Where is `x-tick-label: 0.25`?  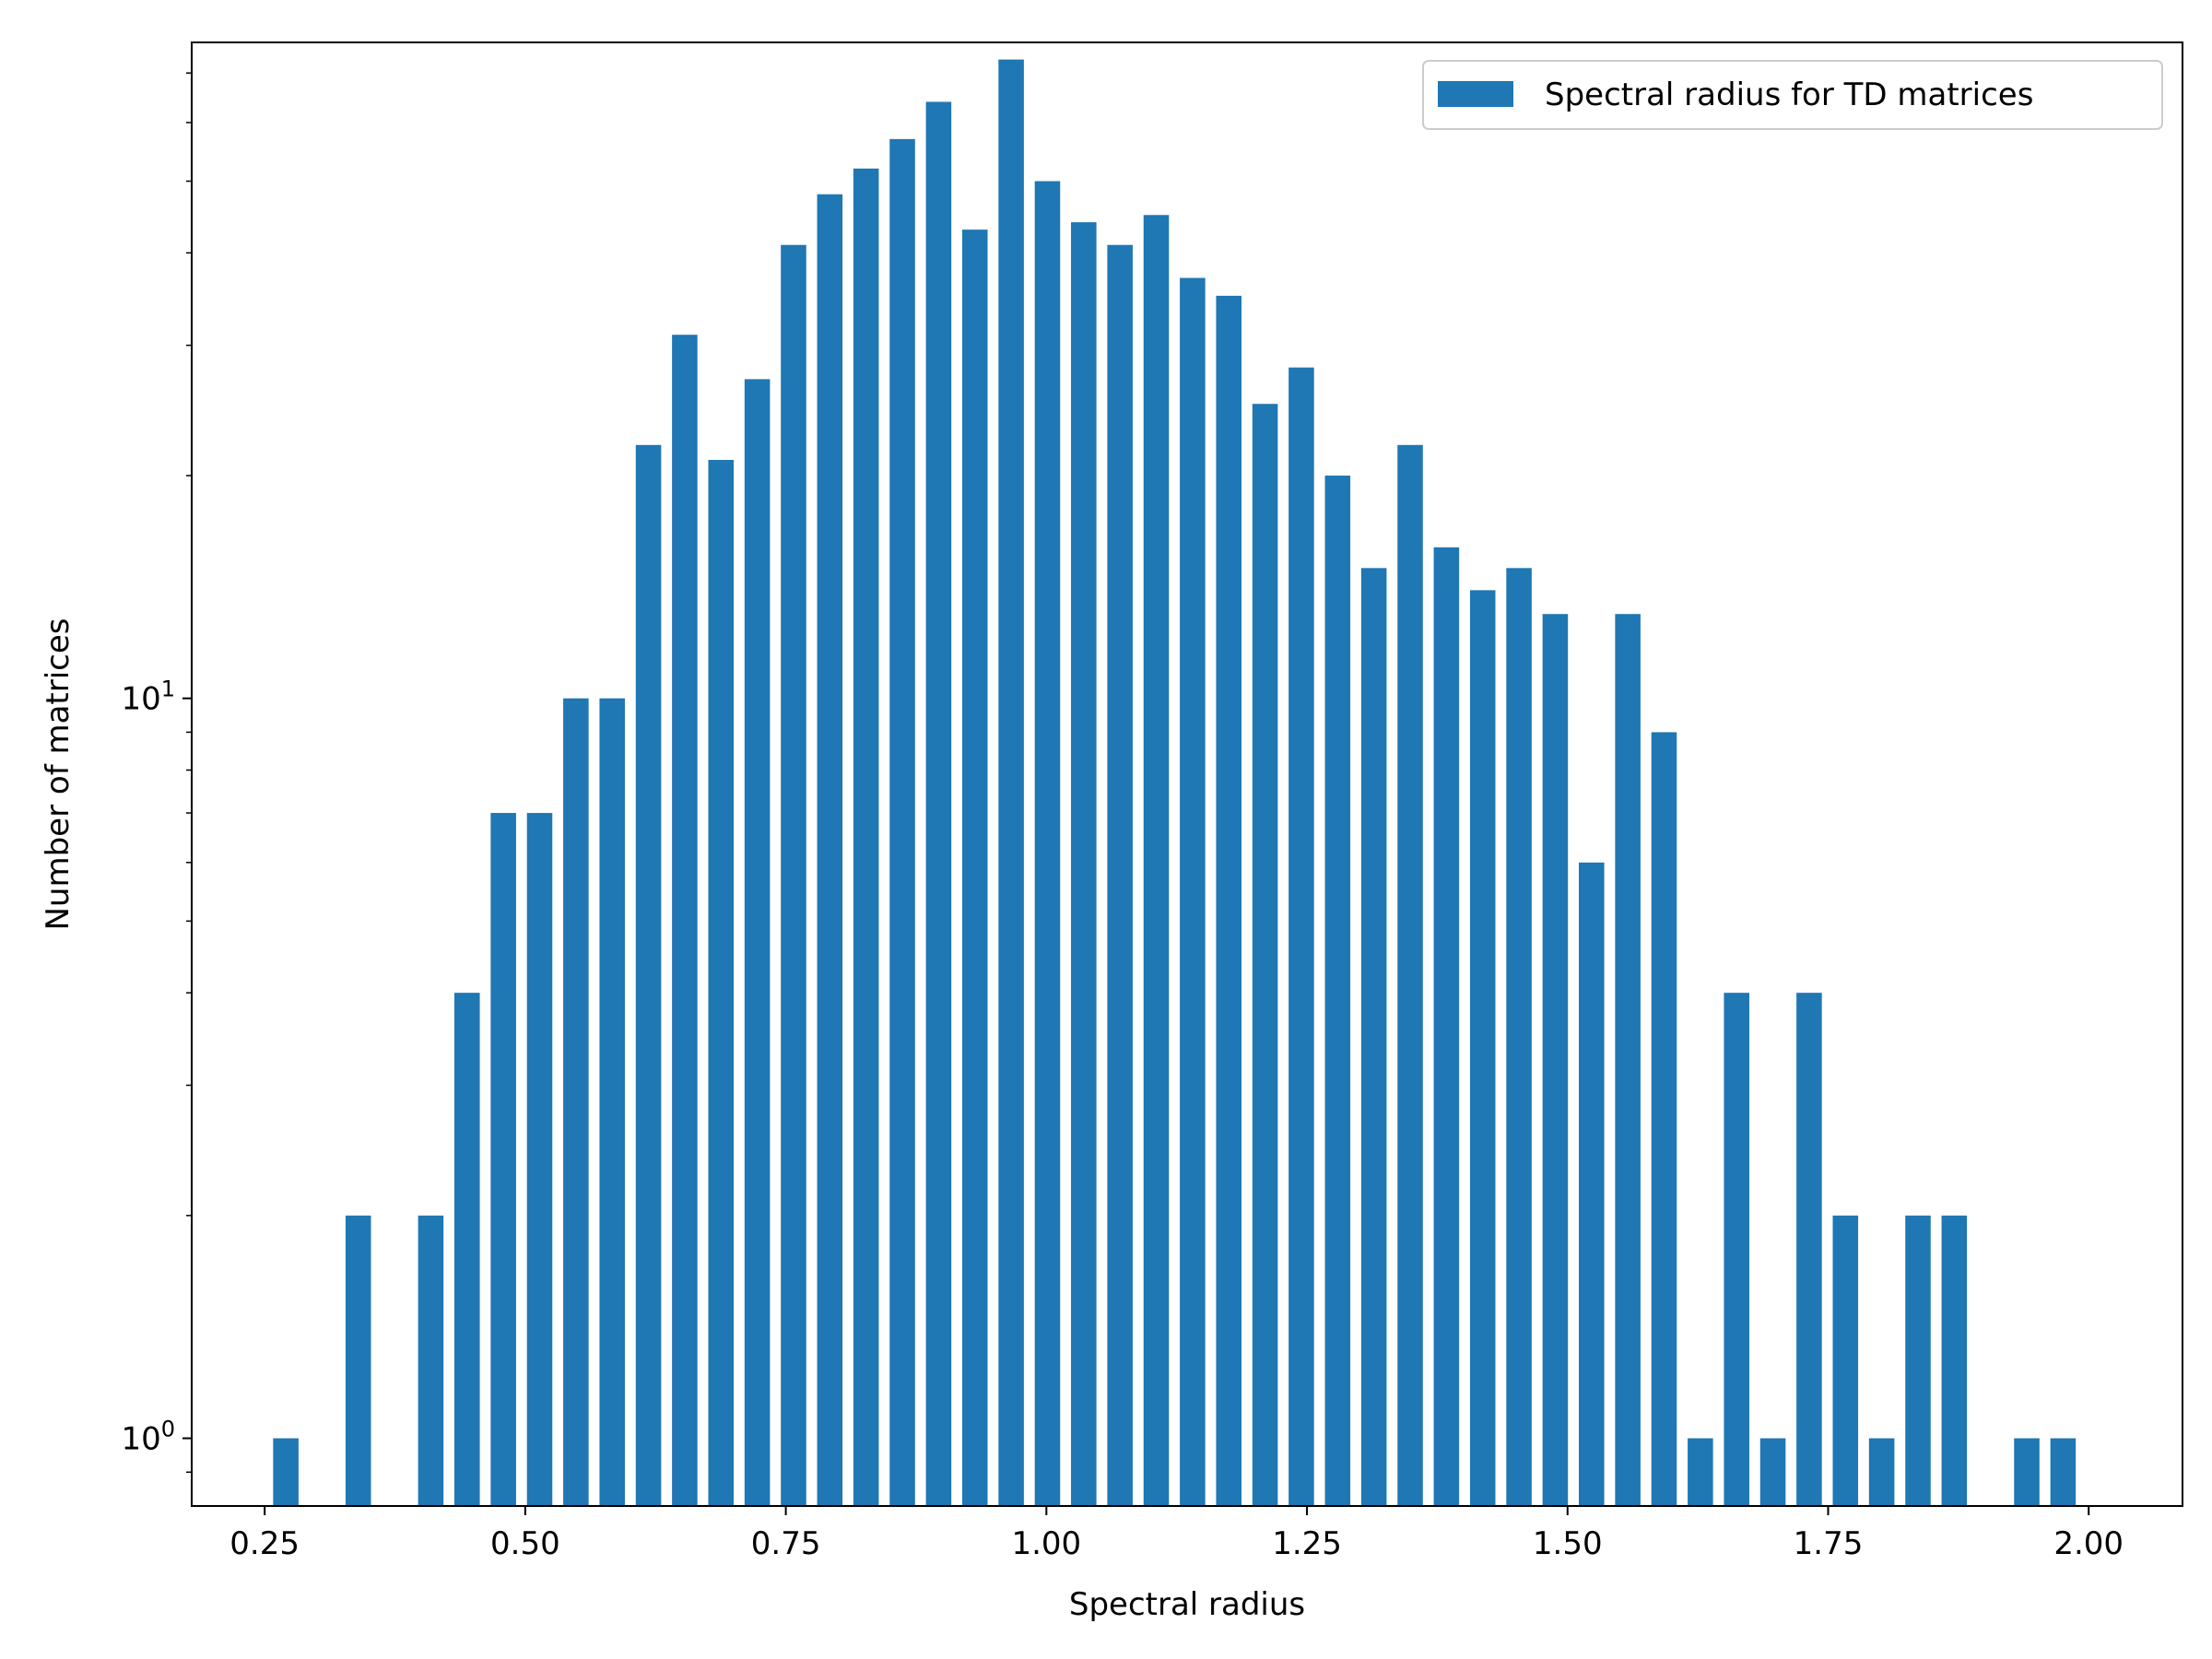 x-tick-label: 0.25 is located at coordinates (264, 1543).